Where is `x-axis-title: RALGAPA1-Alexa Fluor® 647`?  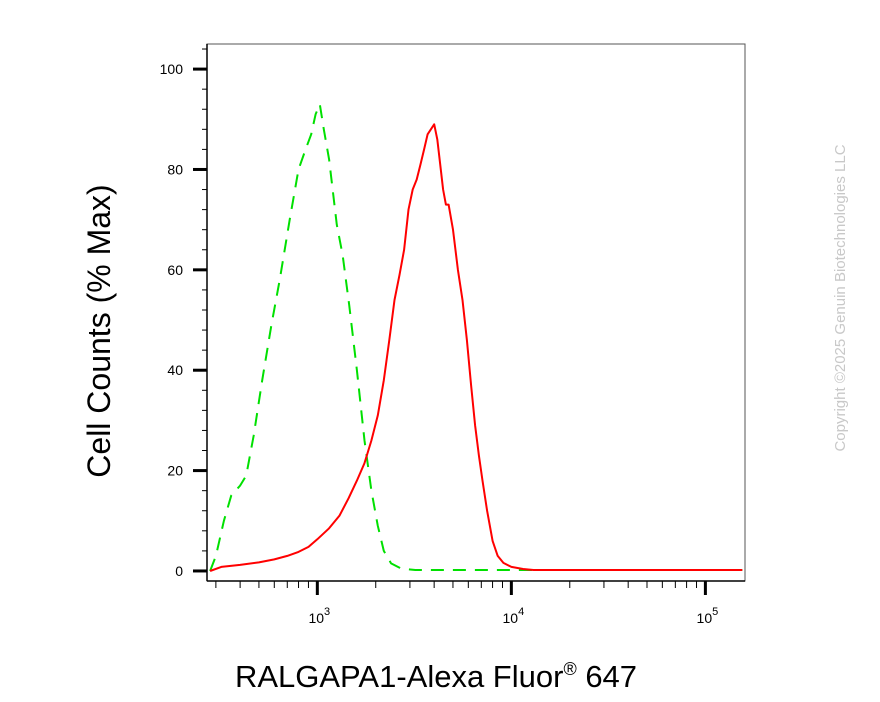 x-axis-title: RALGAPA1-Alexa Fluor® 647 is located at coordinates (436, 676).